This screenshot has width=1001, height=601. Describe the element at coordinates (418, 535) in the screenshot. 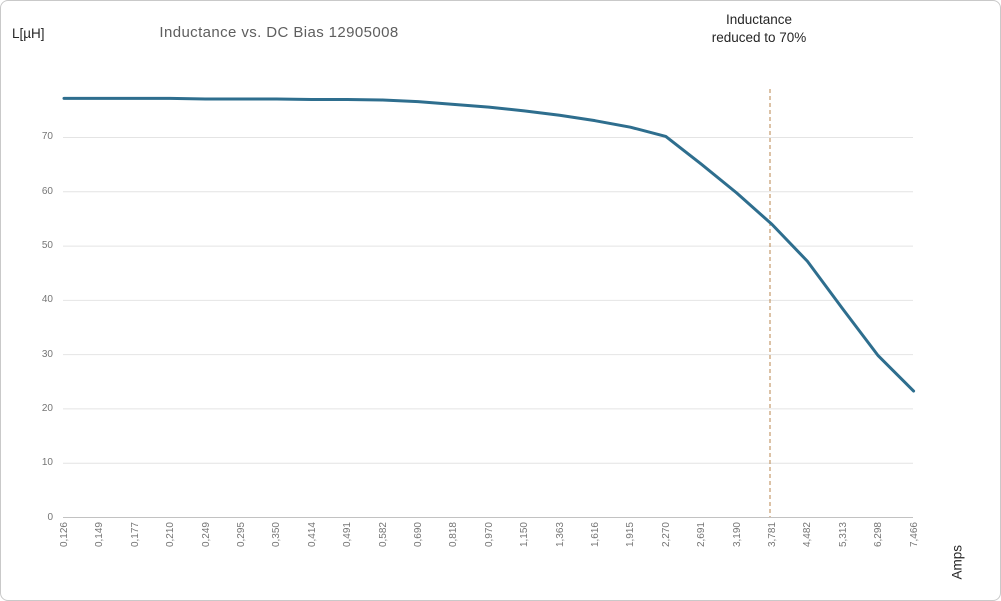

I see `x-tick-label: 0,690` at that location.